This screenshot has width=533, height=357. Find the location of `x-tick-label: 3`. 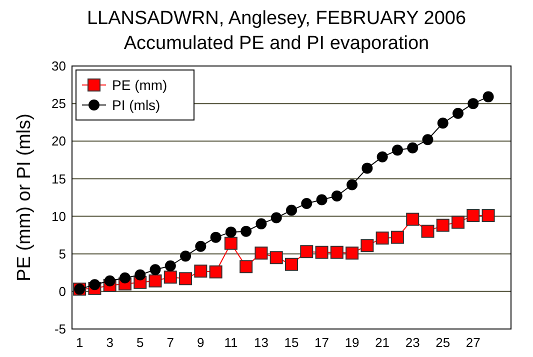

x-tick-label: 3 is located at coordinates (110, 342).